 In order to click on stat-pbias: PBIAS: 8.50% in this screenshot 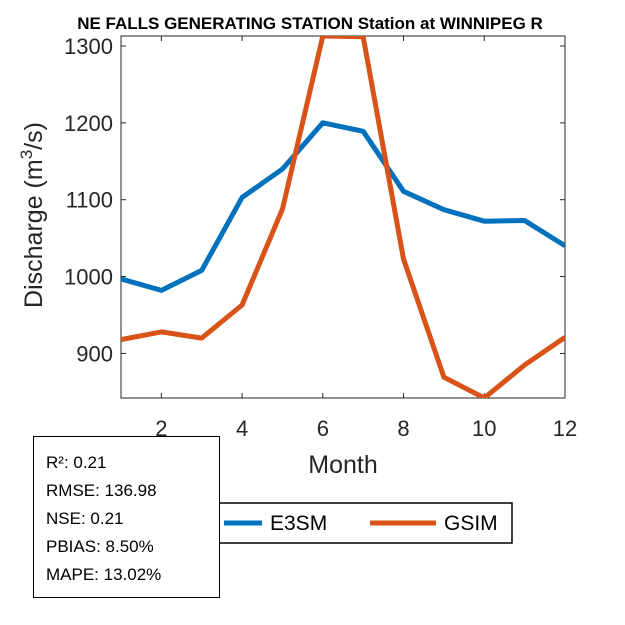, I will do `click(100, 546)`.